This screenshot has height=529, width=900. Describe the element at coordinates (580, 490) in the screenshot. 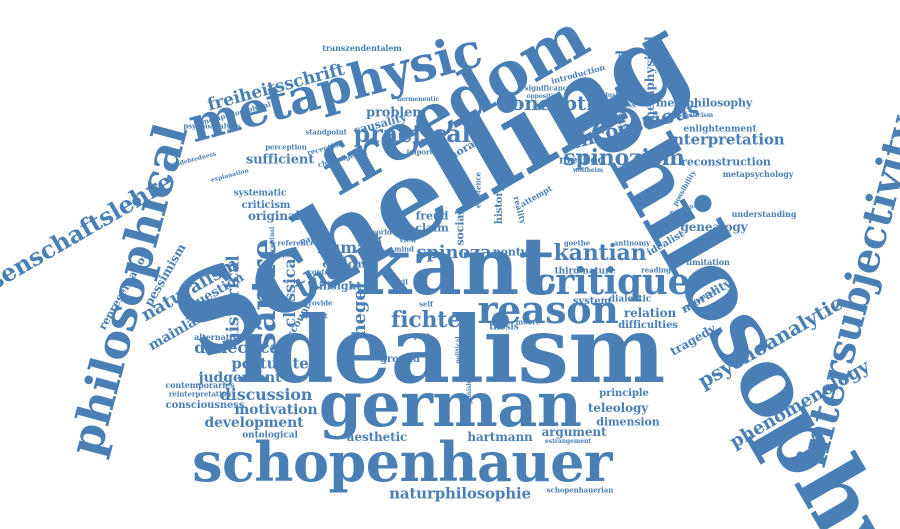

I see `word-schopenhauerian: schopenhauerian` at that location.